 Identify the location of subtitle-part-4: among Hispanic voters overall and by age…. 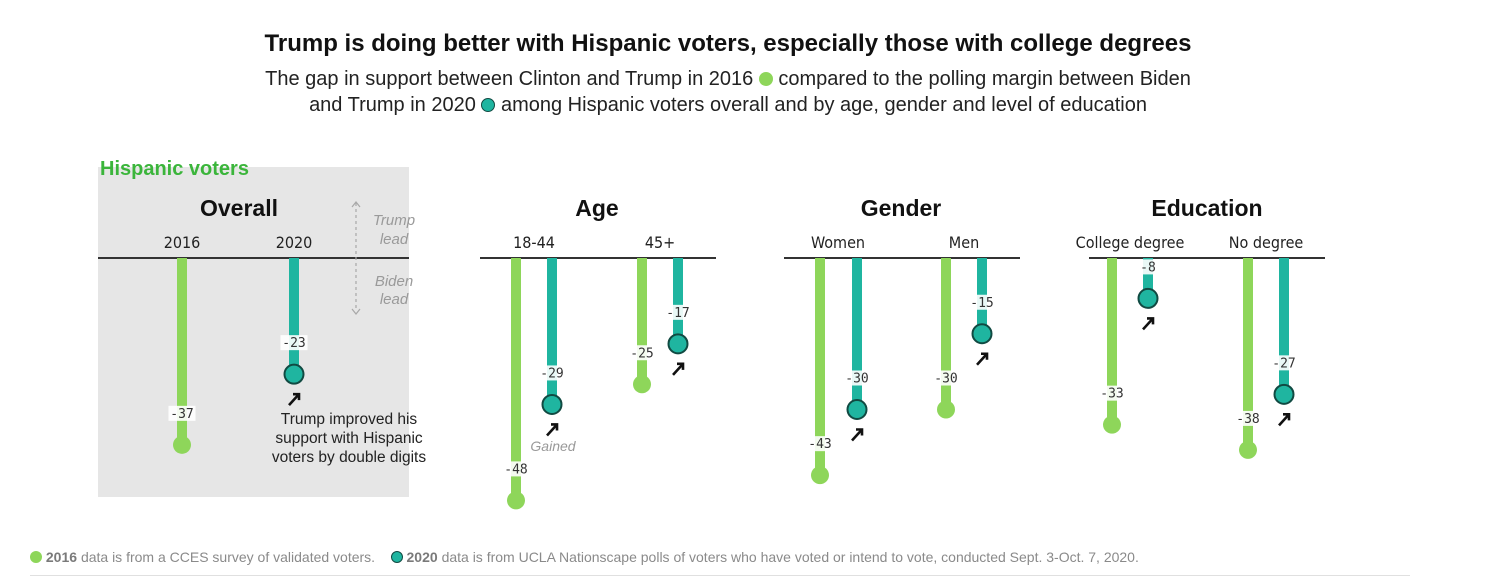
(823, 105).